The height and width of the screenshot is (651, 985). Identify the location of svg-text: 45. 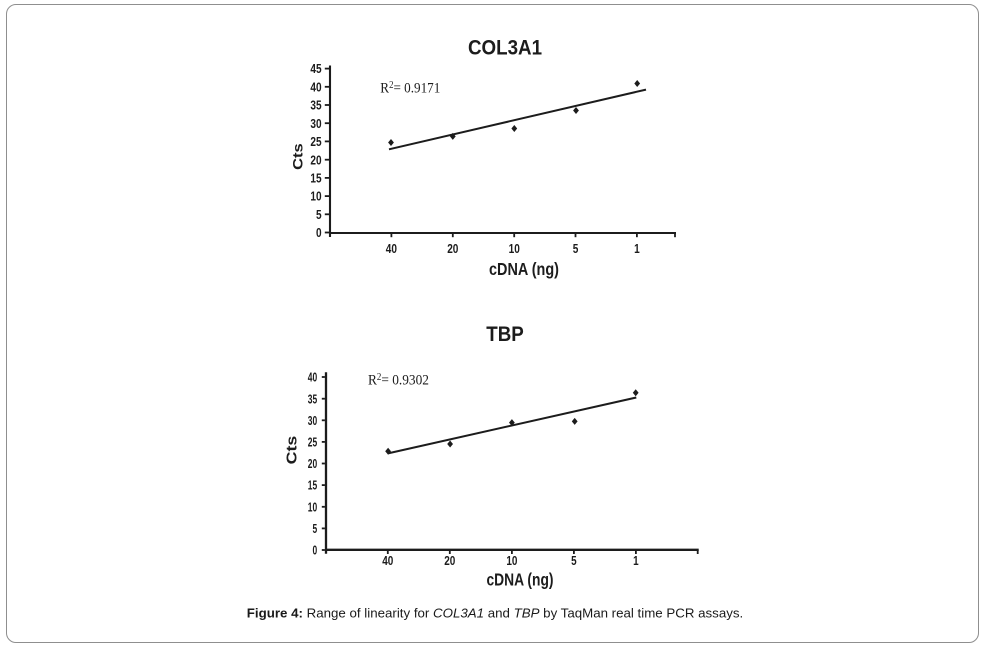
(315, 68).